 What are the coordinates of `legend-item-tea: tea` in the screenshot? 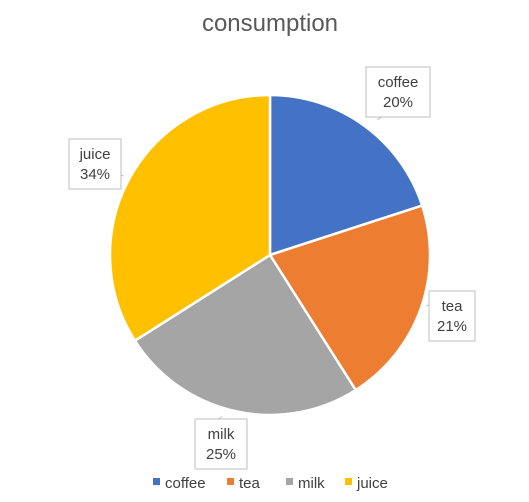 It's located at (244, 483).